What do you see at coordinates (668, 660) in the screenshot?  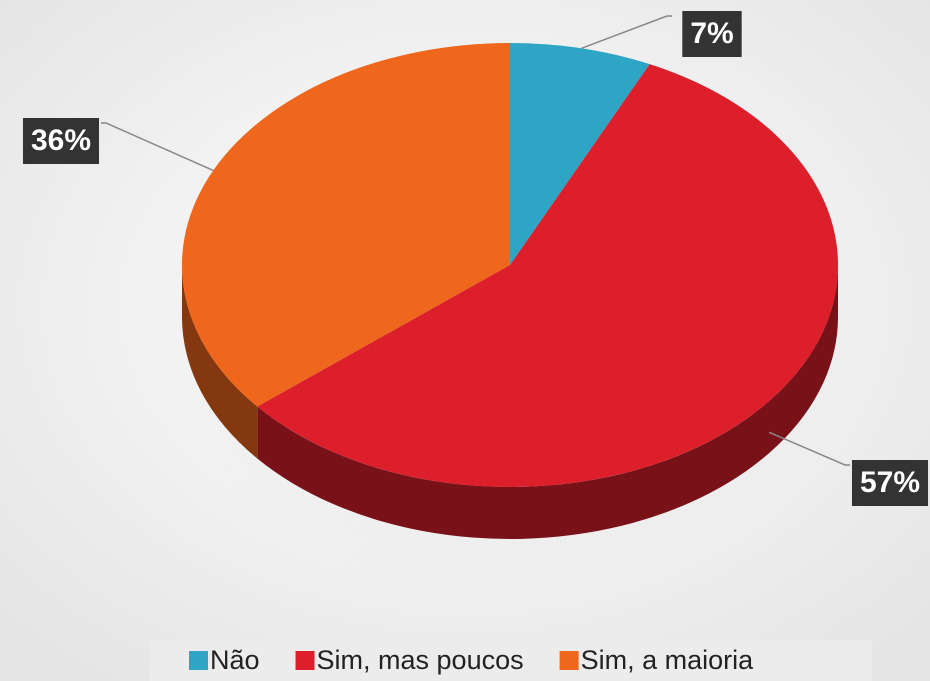 I see `legend-label: Sim, a maioria` at bounding box center [668, 660].